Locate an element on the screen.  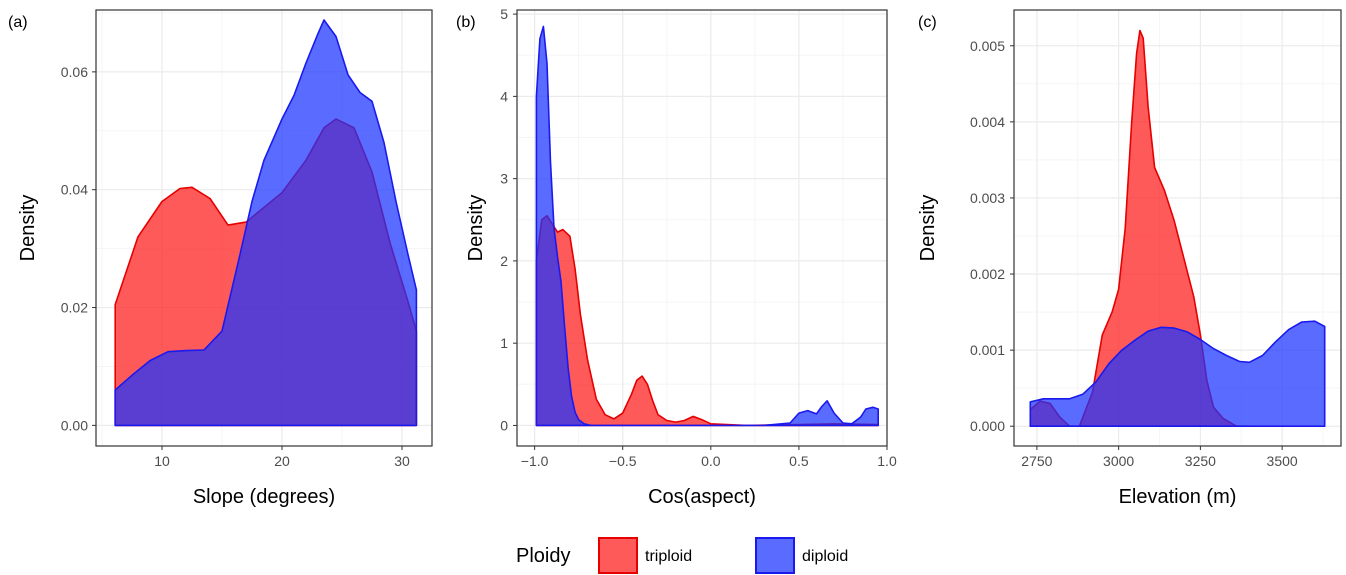
y-tick-label: 0 is located at coordinates (504, 425).